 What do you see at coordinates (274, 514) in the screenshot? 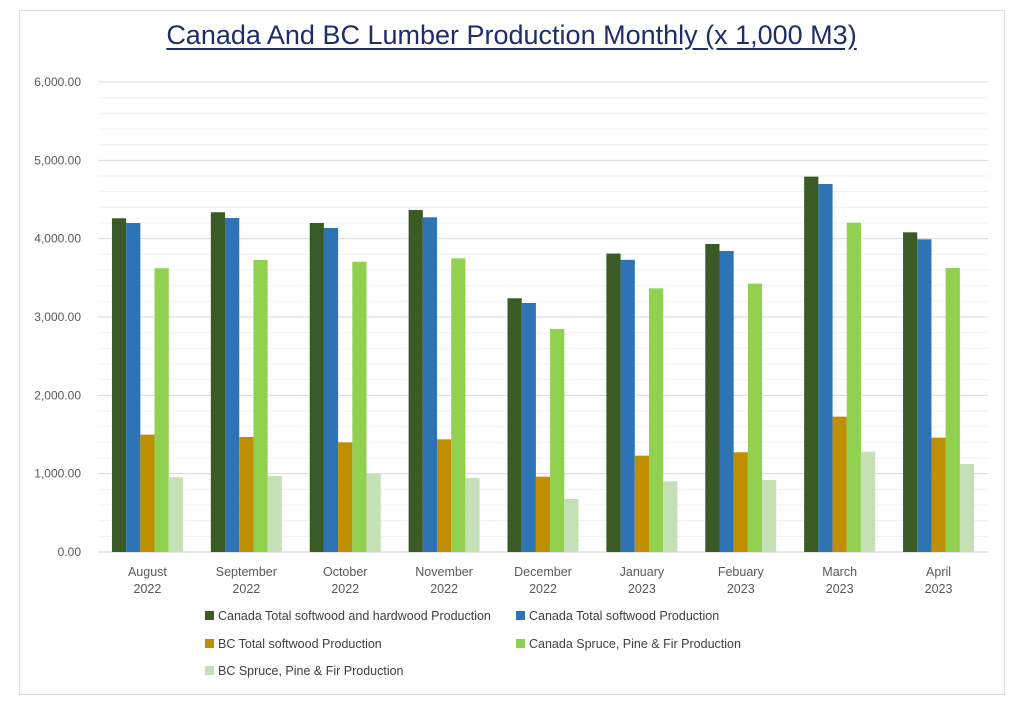
I see `bar-5-september` at bounding box center [274, 514].